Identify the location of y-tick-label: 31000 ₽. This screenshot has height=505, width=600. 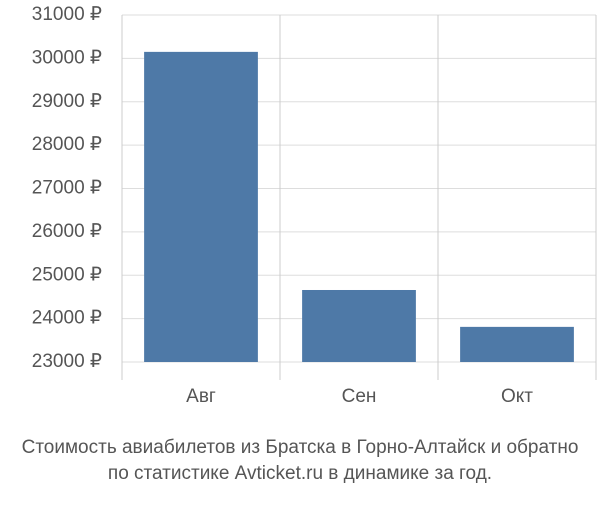
(67, 14).